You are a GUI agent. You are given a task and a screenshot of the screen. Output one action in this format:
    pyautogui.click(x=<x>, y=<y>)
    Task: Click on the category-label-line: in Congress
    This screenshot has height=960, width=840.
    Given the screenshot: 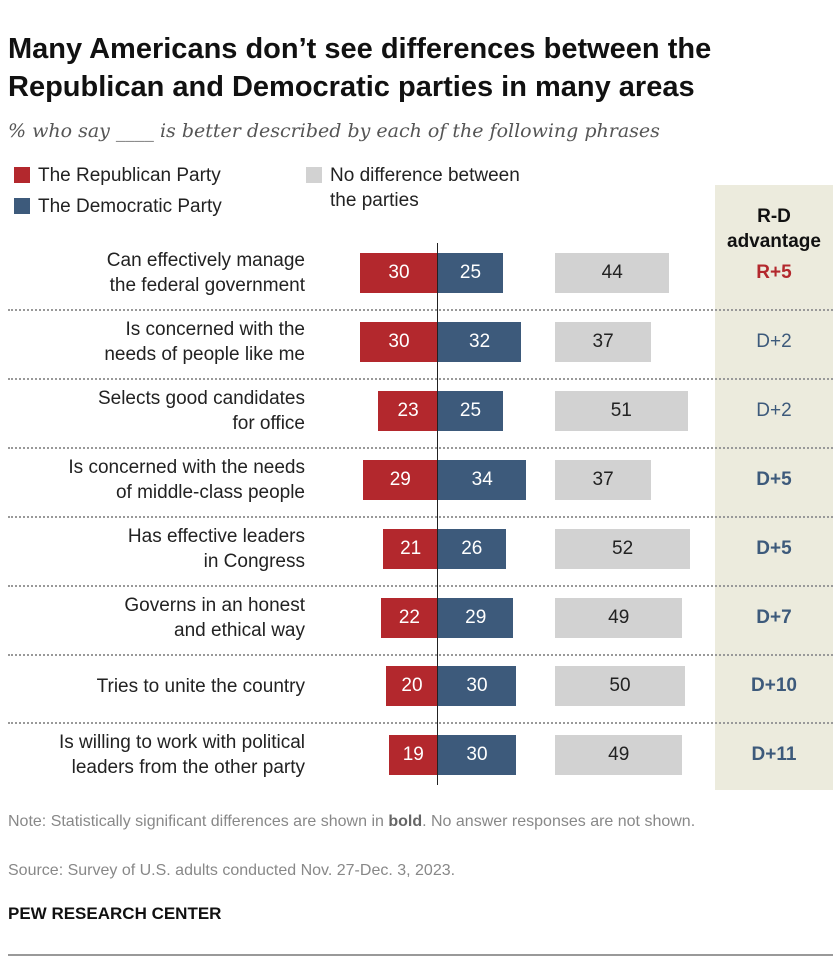 What is the action you would take?
    pyautogui.click(x=254, y=561)
    